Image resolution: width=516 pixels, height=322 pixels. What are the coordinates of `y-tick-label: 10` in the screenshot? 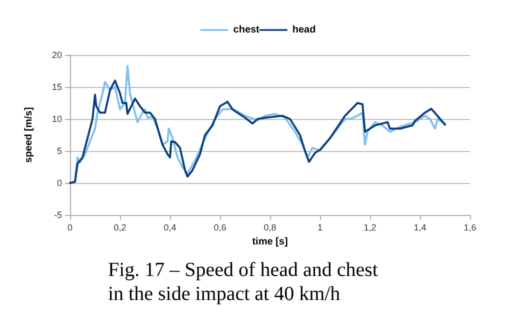 It's located at (57, 119).